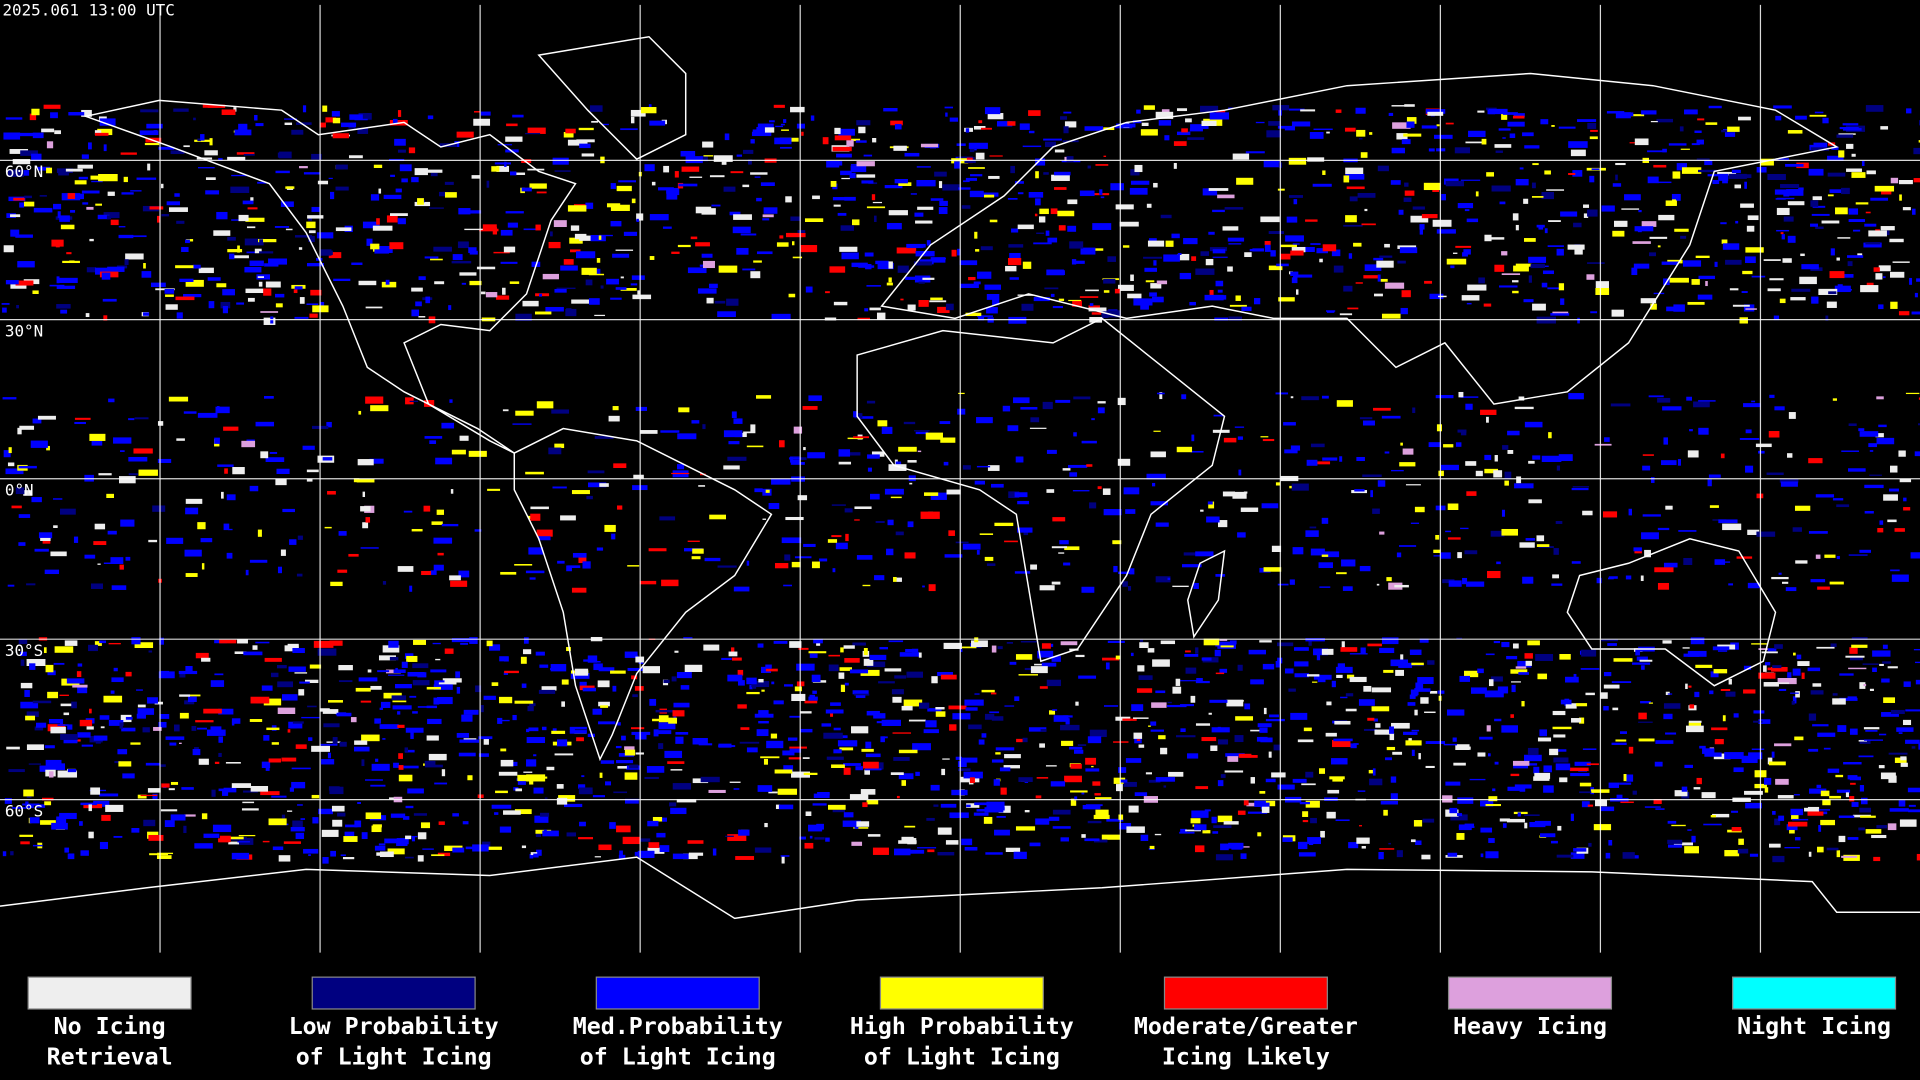 Image resolution: width=1920 pixels, height=1080 pixels. I want to click on legend-swatch, so click(393, 993).